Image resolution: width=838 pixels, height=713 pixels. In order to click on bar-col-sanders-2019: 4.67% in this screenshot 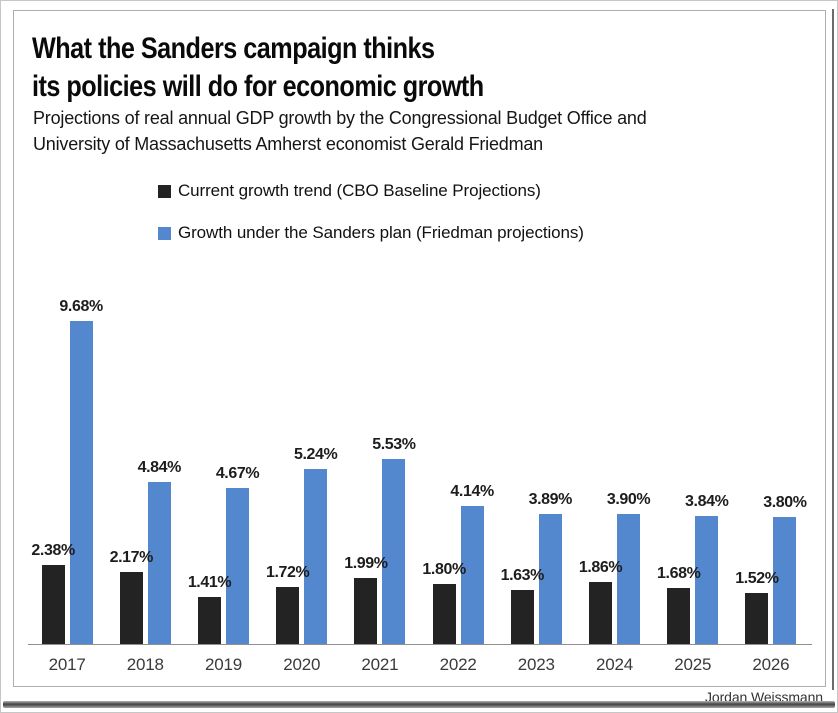, I will do `click(238, 554)`.